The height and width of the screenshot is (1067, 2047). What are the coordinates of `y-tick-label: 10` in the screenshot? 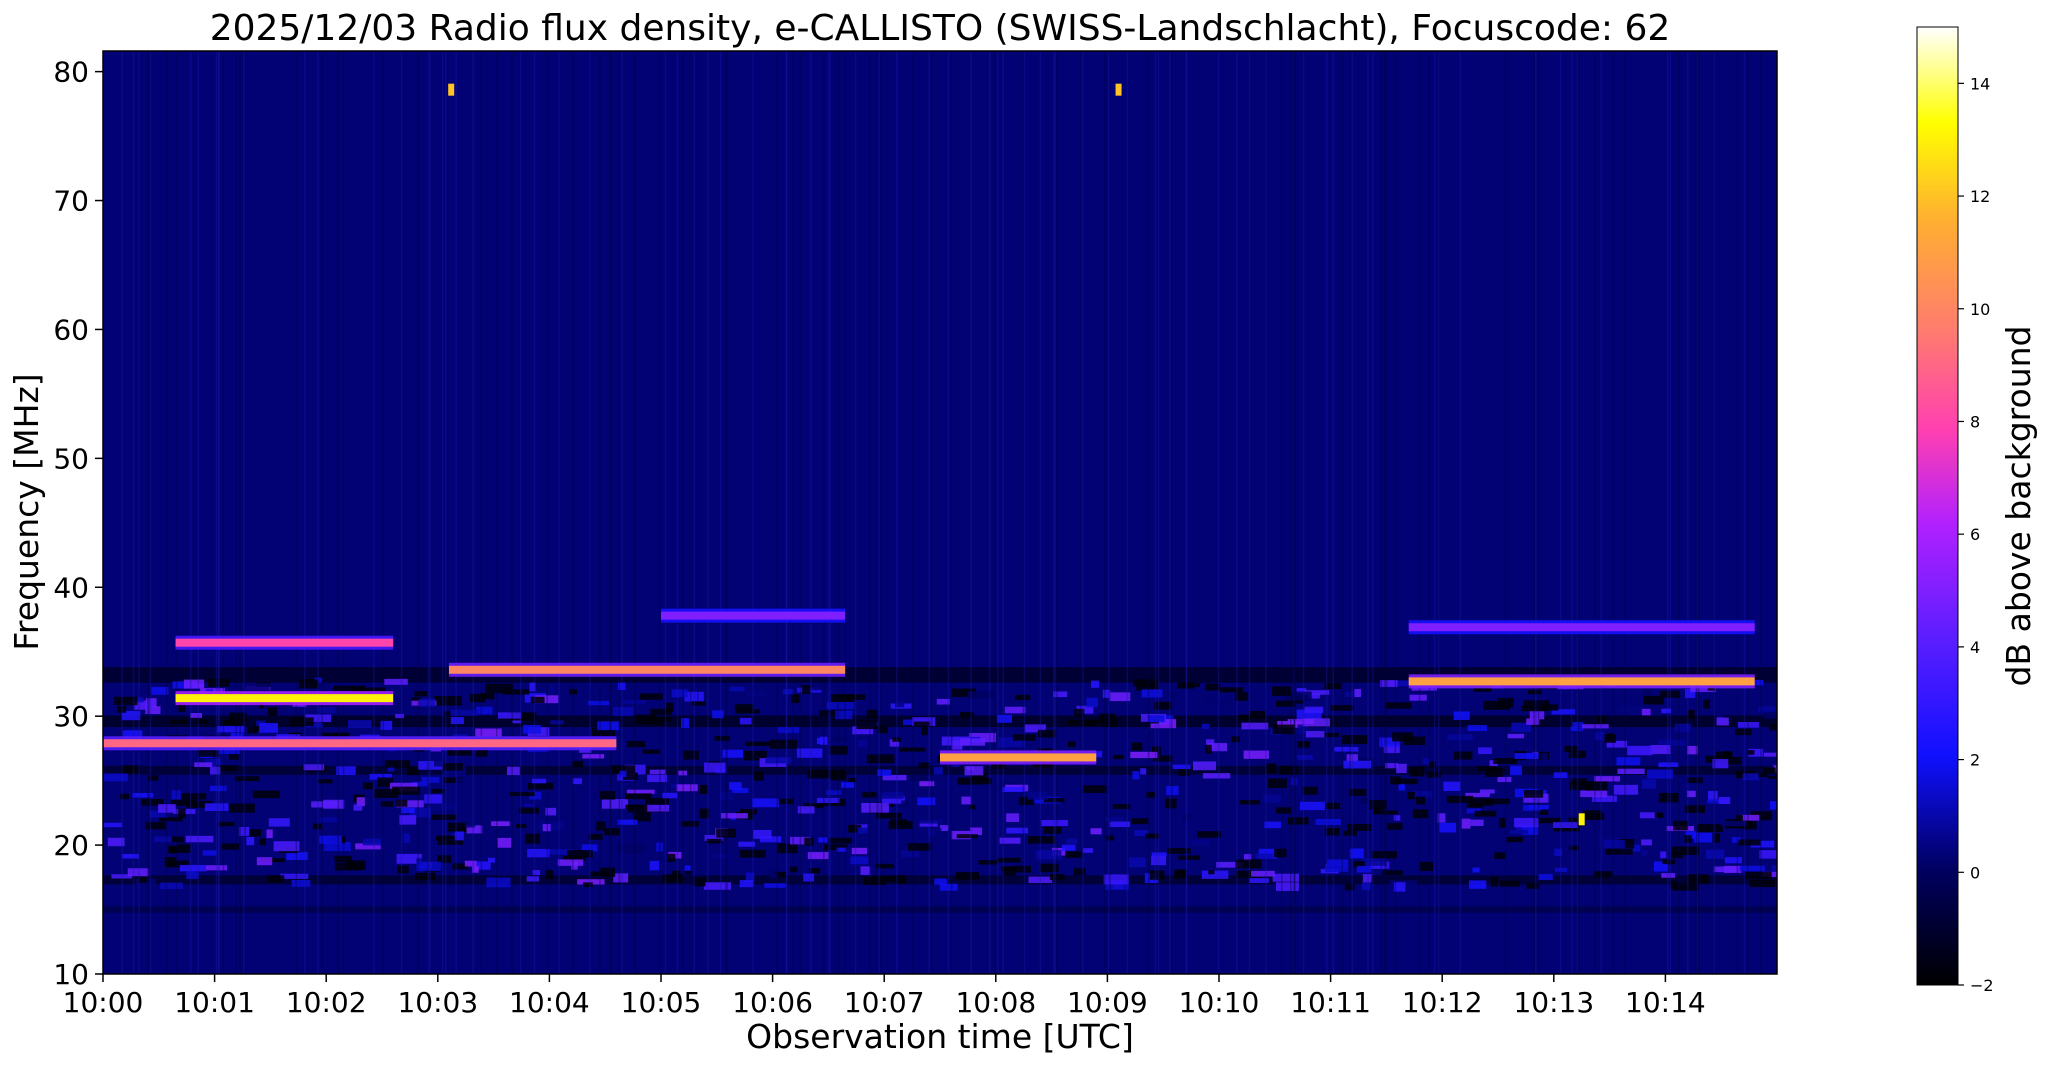 It's located at (71, 974).